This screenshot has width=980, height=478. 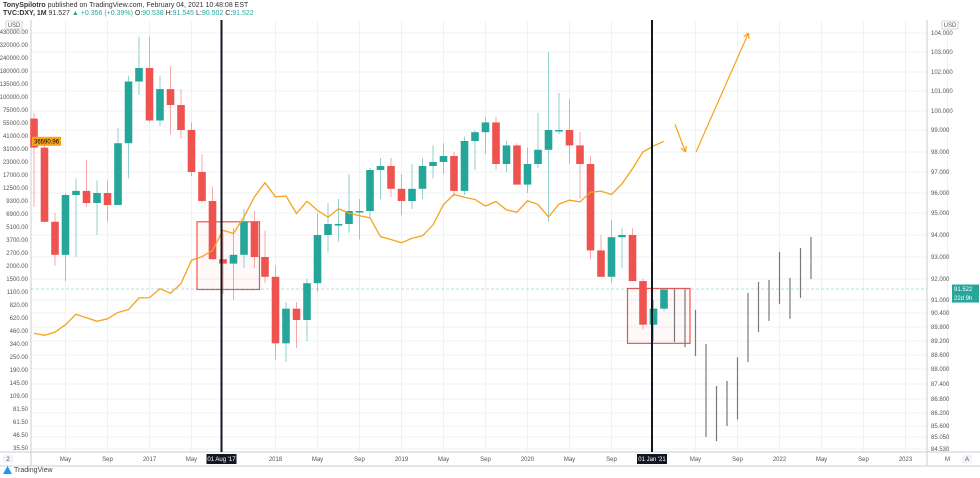 What do you see at coordinates (485, 460) in the screenshot?
I see `time-axis-label: Sep` at bounding box center [485, 460].